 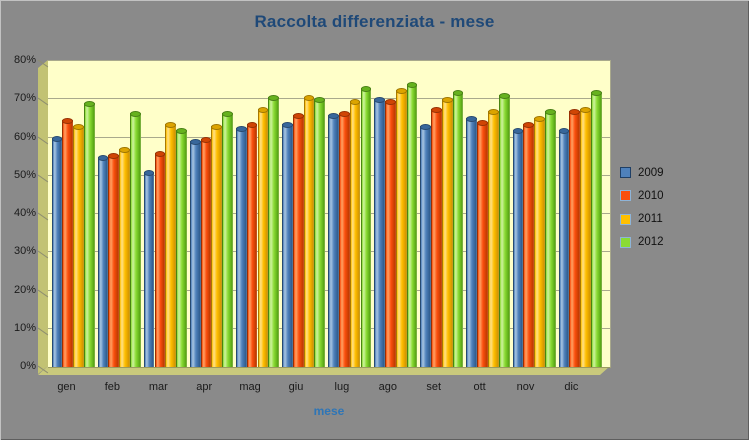 I want to click on bar-2011-feb, so click(x=124, y=256).